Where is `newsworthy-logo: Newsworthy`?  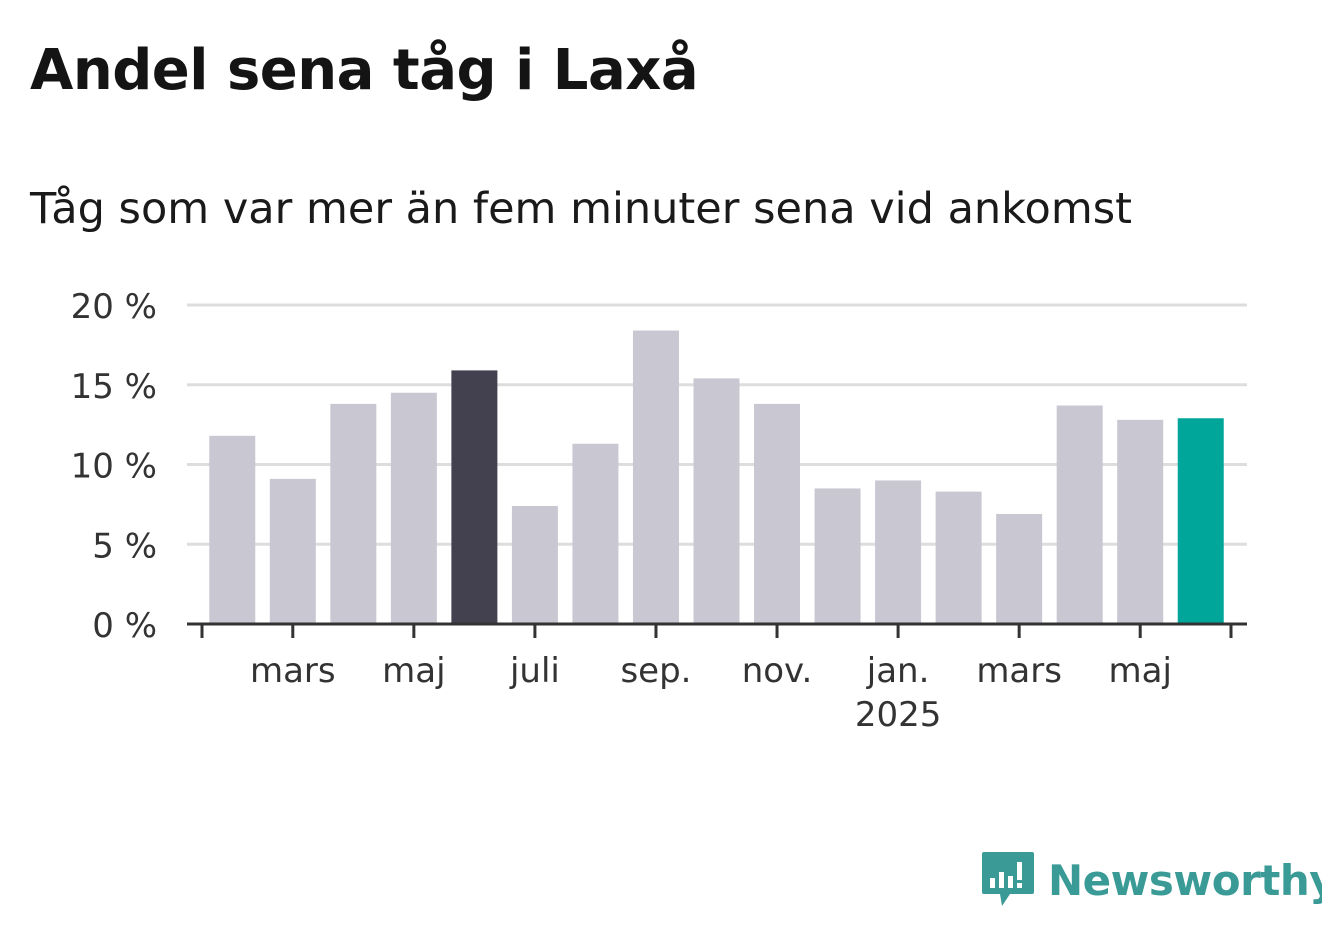
newsworthy-logo: Newsworthy is located at coordinates (1151, 880).